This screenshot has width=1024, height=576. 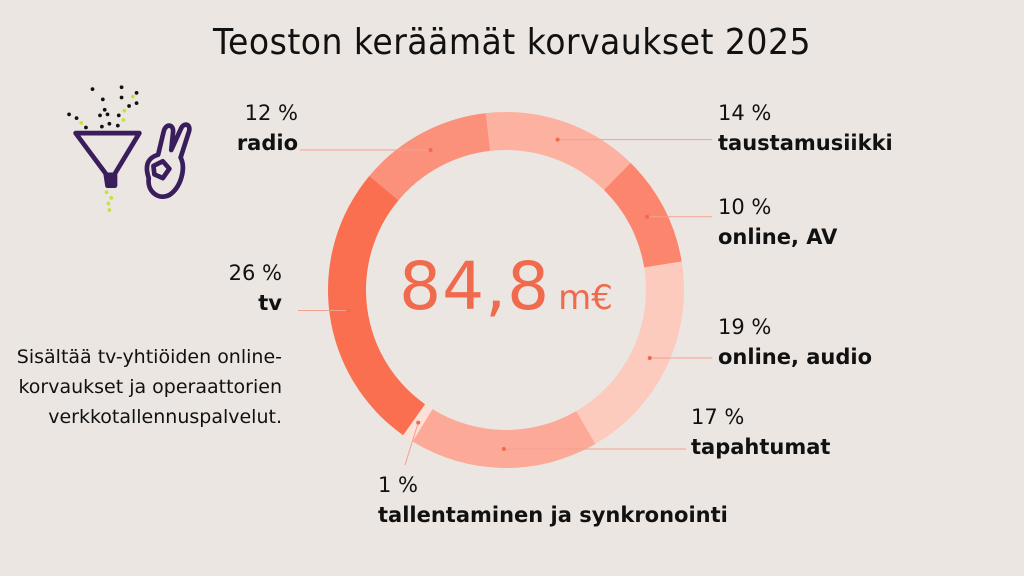 I want to click on total-number: 84,8, so click(x=475, y=286).